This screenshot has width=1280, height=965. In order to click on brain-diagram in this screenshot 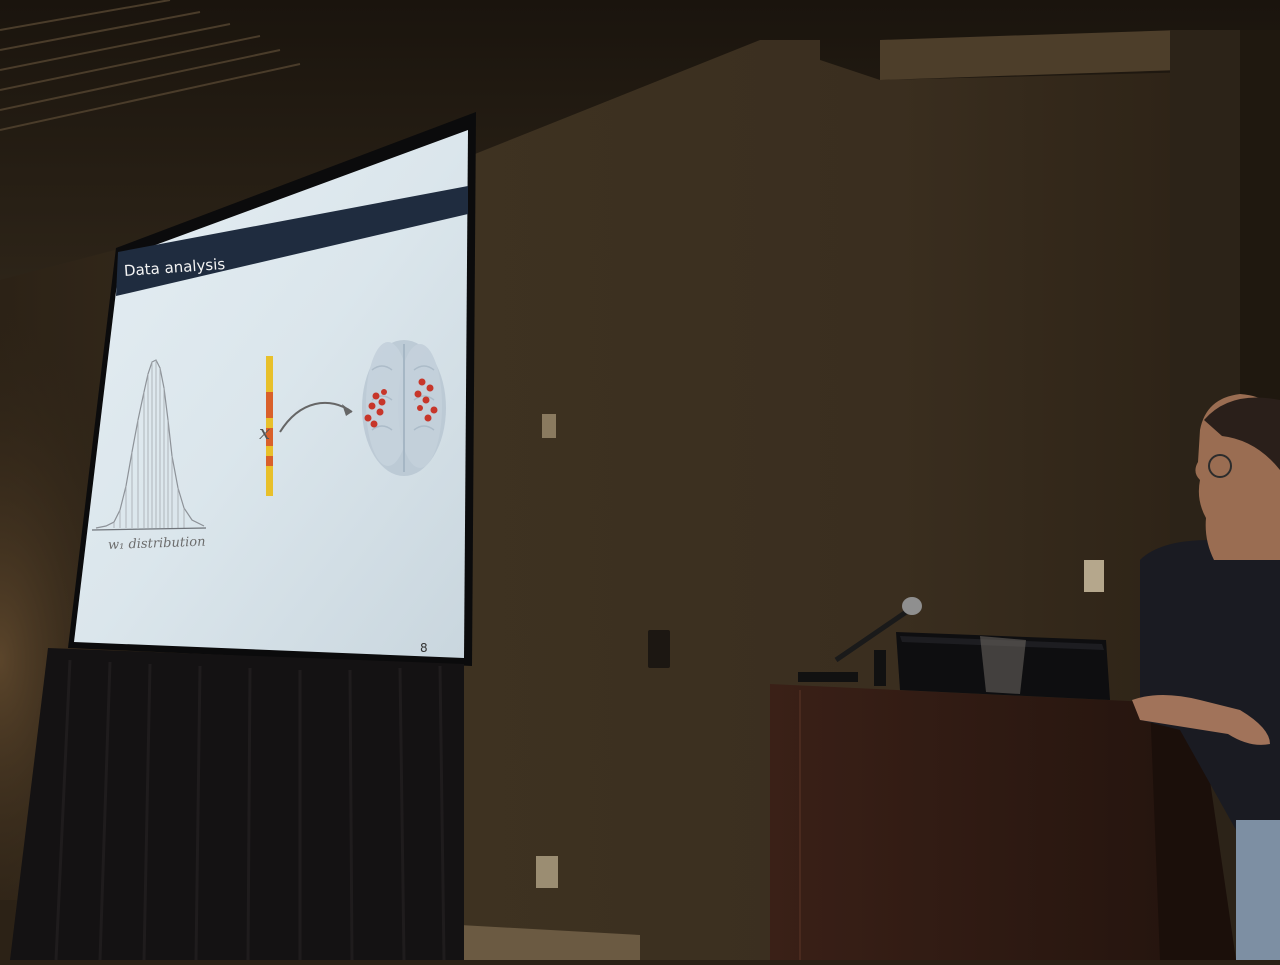, I will do `click(404, 408)`.